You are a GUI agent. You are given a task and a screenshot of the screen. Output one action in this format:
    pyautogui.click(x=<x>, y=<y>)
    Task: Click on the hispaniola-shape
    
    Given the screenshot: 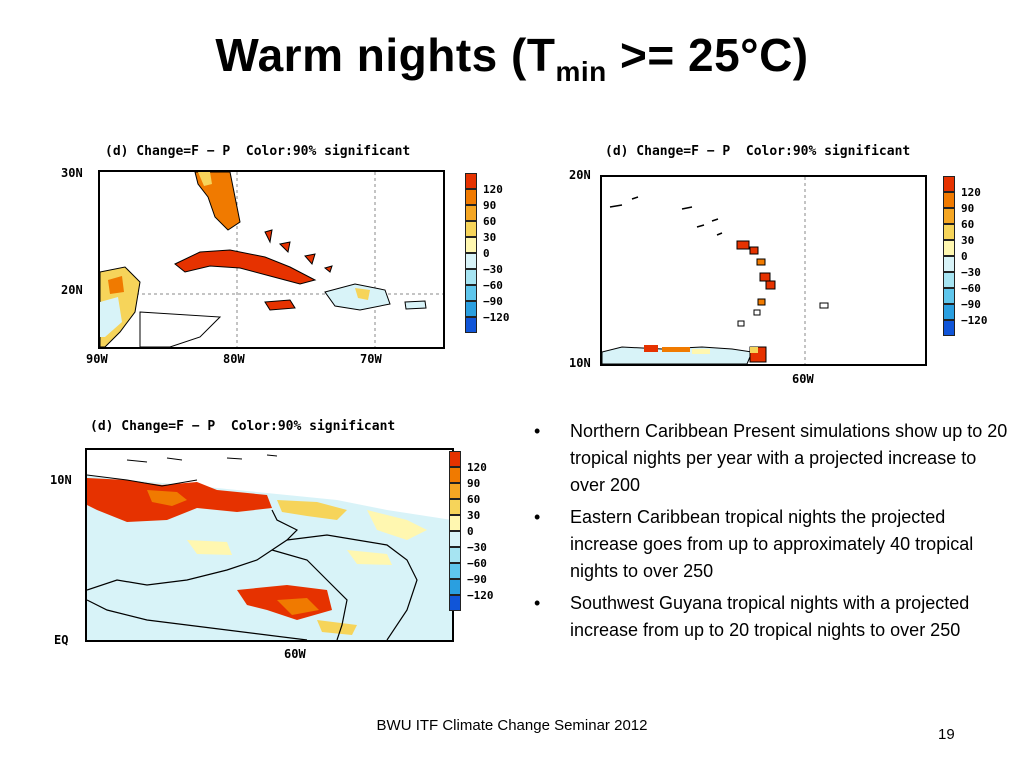 What is the action you would take?
    pyautogui.click(x=357, y=297)
    